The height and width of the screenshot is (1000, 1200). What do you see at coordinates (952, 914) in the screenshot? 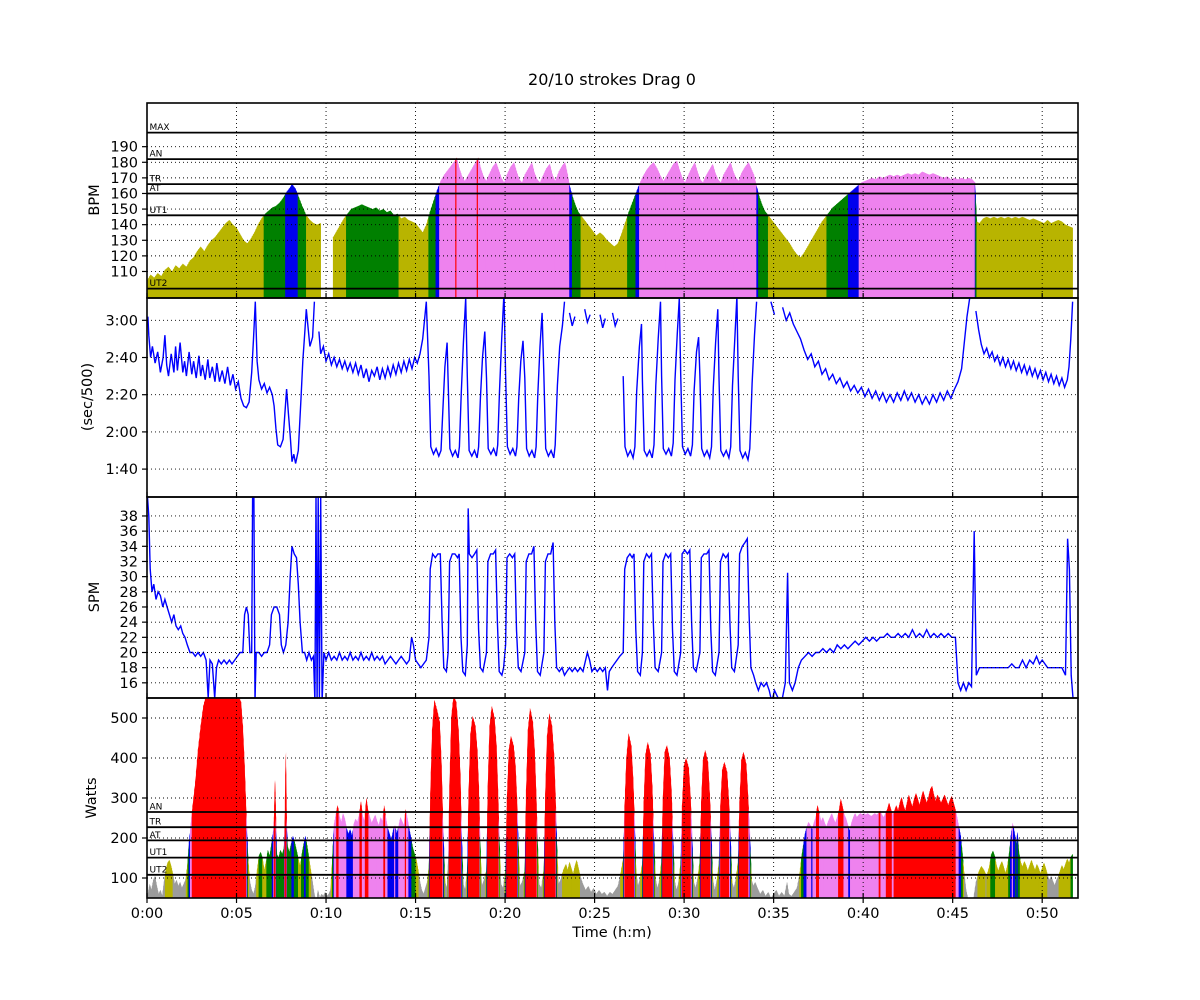
I see `svg-text: 0:45` at bounding box center [952, 914].